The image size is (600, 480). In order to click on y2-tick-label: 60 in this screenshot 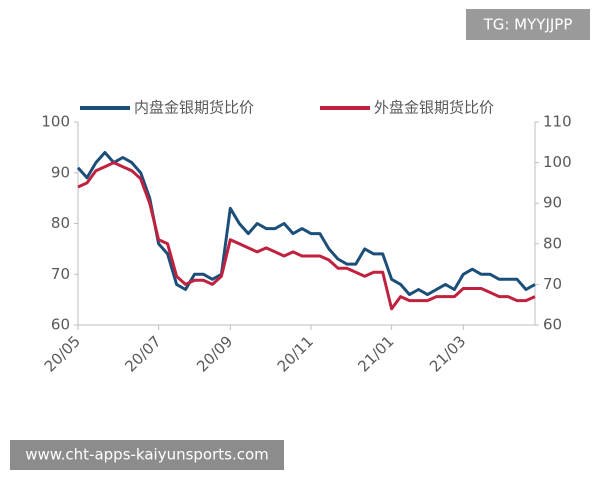, I will do `click(552, 325)`.